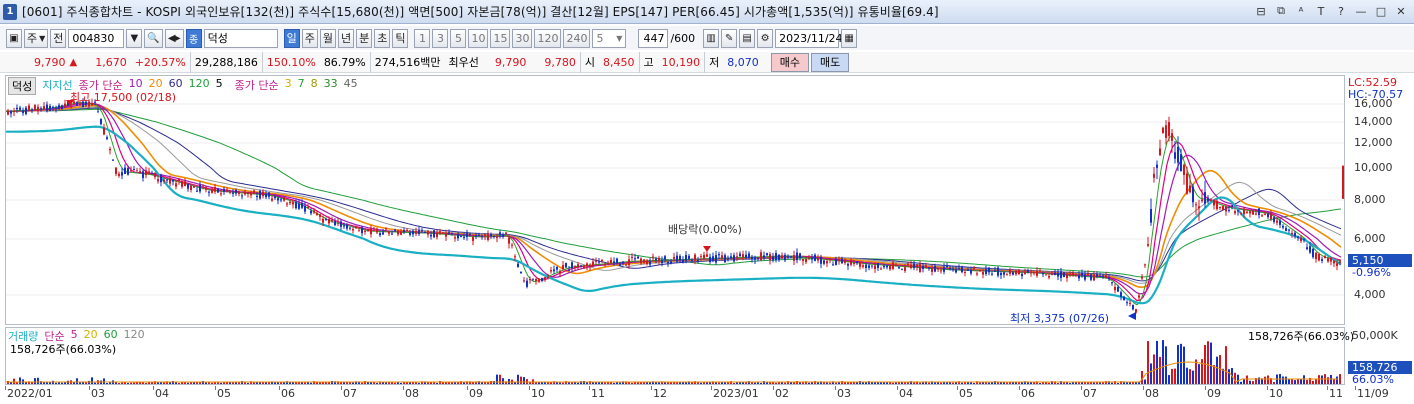  Describe the element at coordinates (548, 38) in the screenshot. I see `interval-120: 120` at that location.